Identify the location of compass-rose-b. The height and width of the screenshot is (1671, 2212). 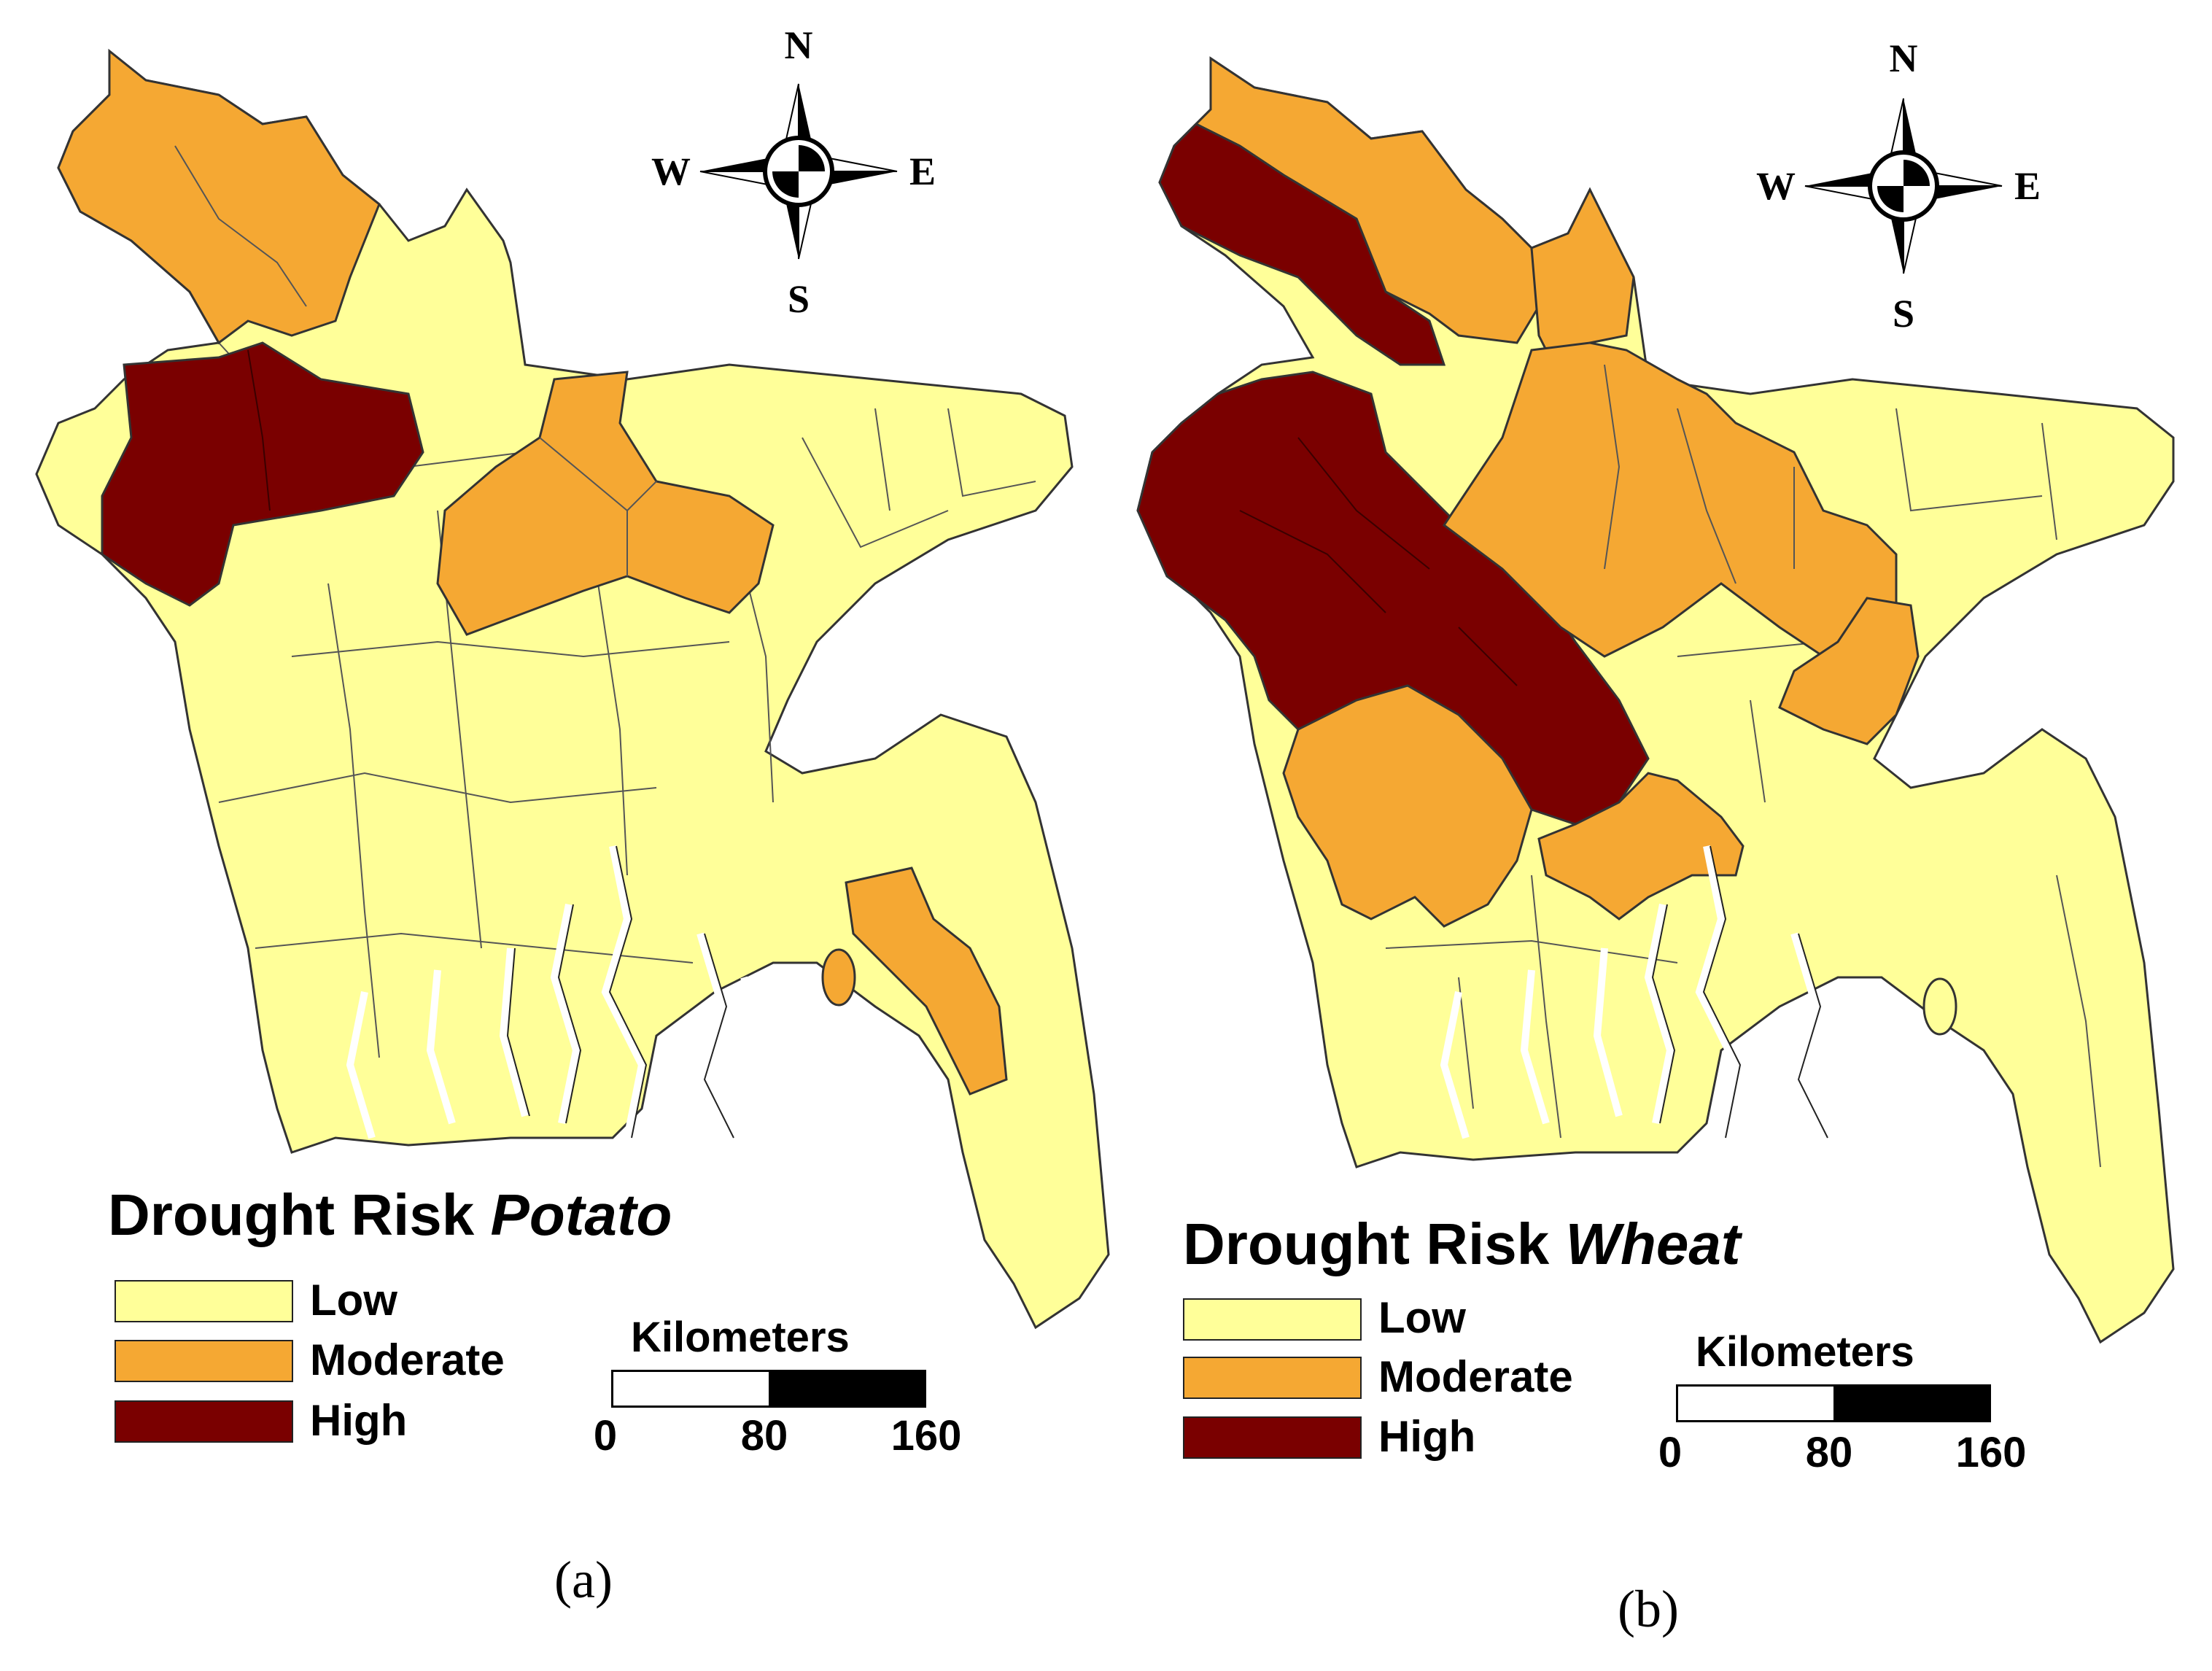
(1904, 186).